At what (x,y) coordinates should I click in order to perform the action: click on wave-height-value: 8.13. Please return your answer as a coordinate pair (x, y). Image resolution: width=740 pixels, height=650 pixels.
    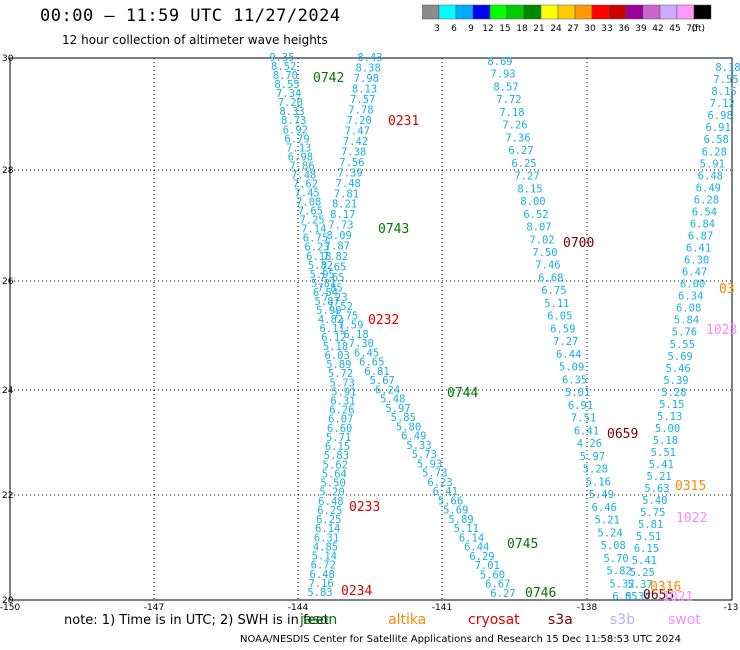
    Looking at the image, I should click on (364, 89).